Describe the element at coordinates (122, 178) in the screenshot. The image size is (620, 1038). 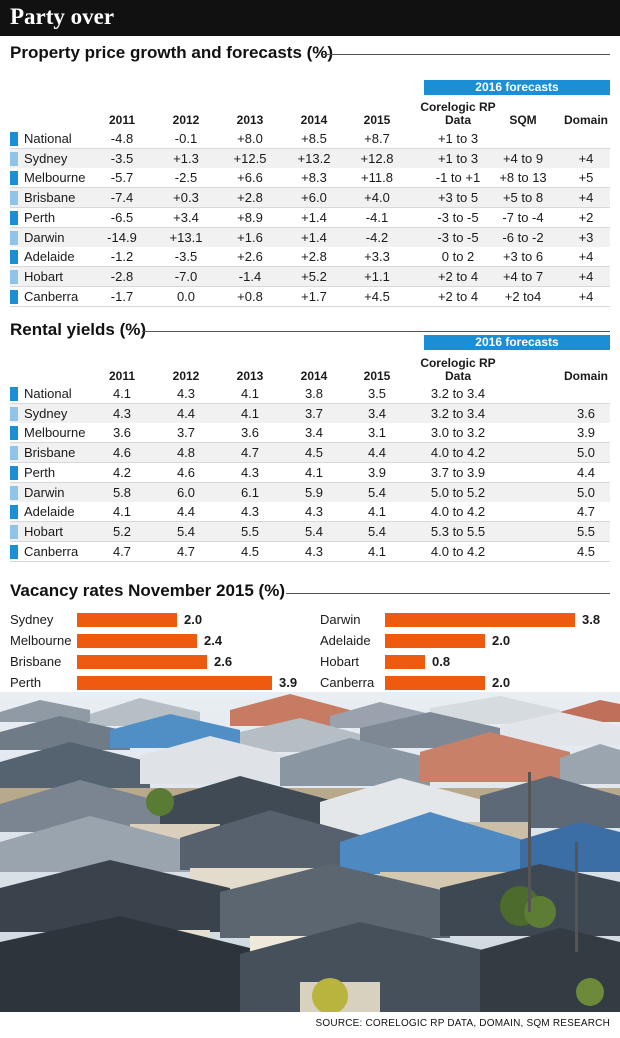
I see `table-cell: -5.7` at that location.